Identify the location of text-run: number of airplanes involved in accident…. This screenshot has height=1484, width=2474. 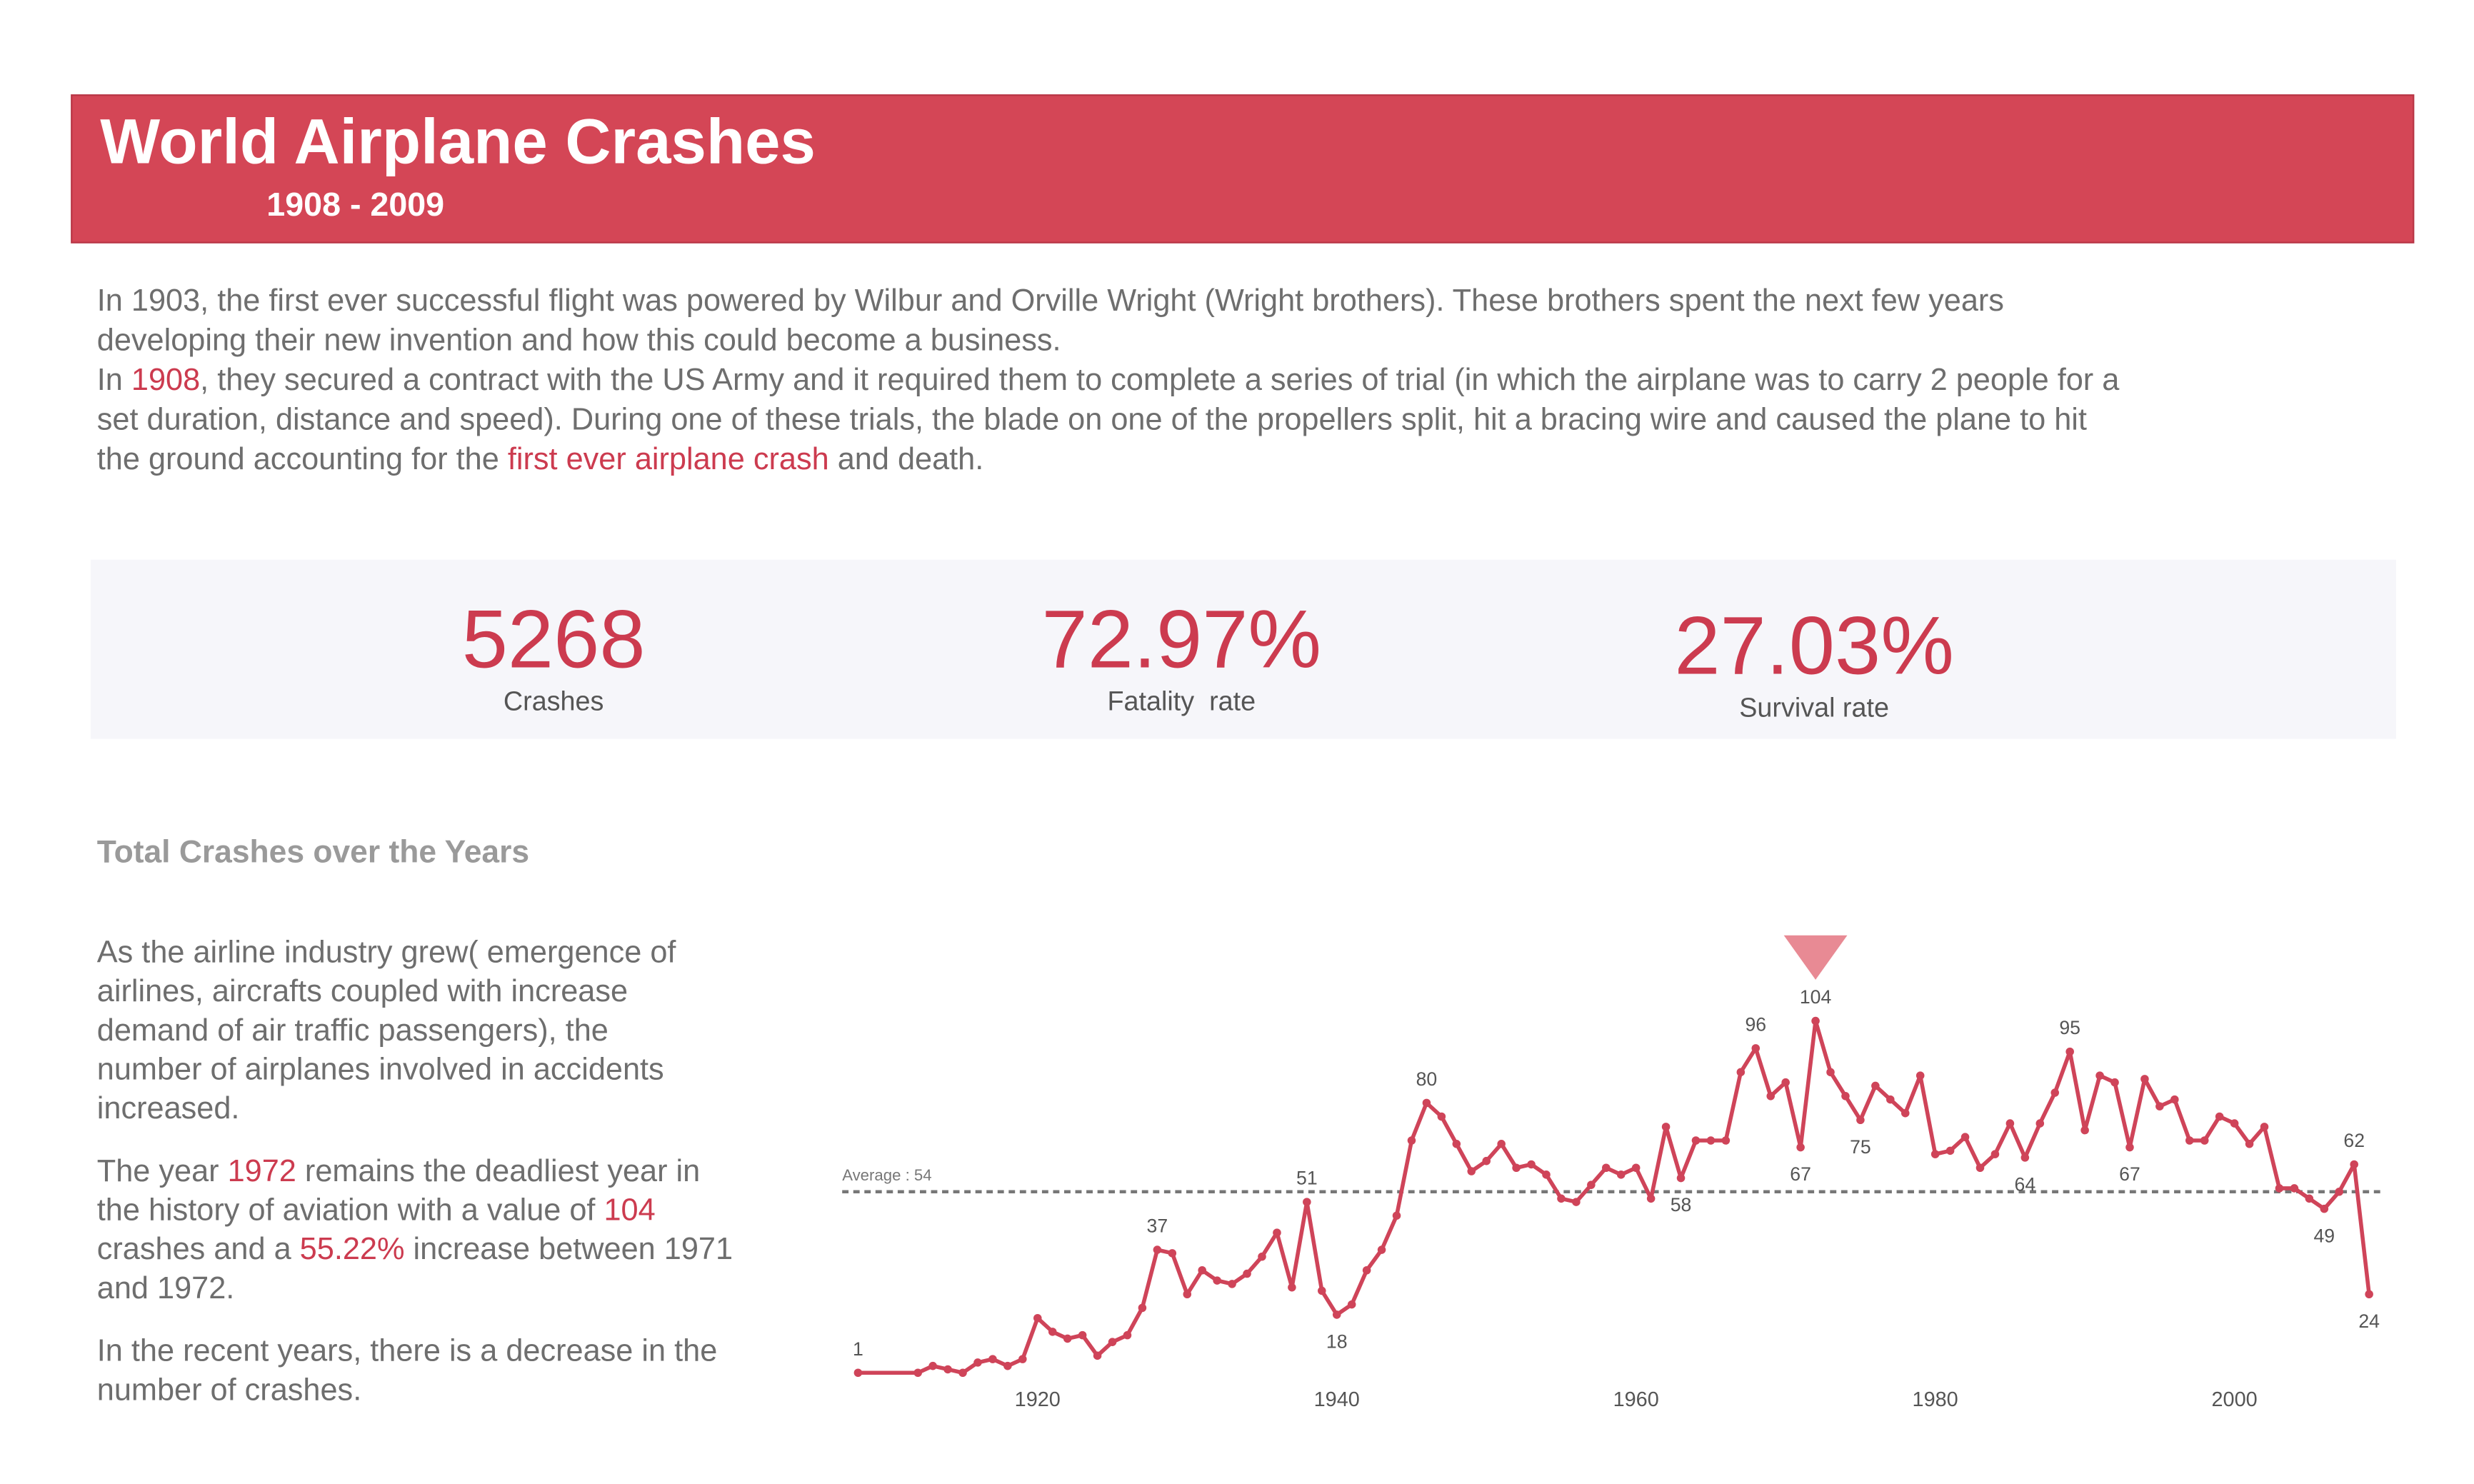
(381, 1069).